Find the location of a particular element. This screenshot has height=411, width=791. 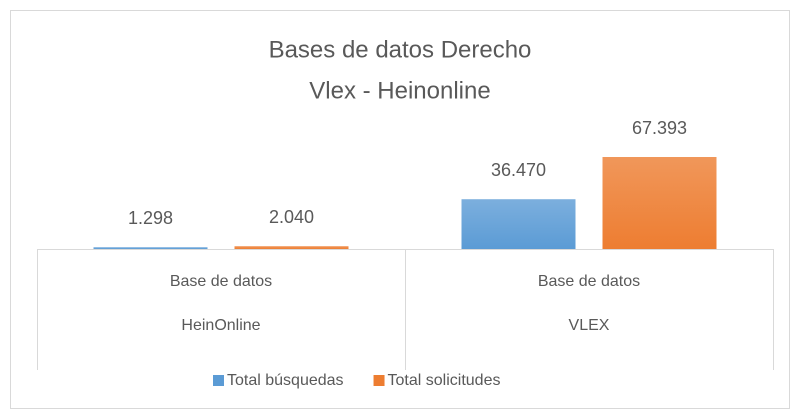

data-label: 36.470 is located at coordinates (518, 170).